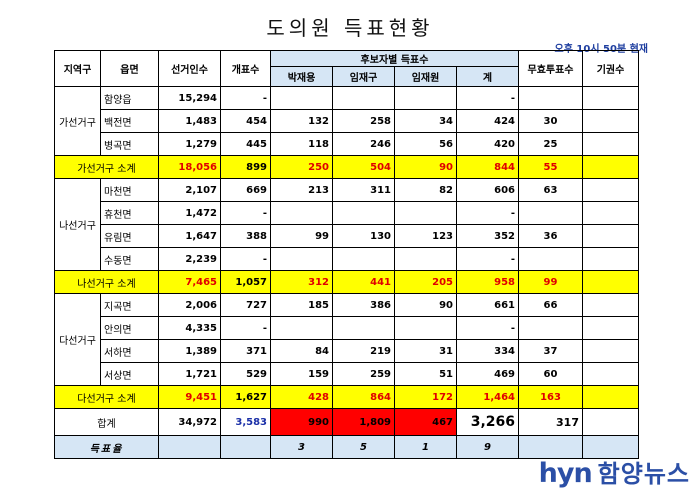 The height and width of the screenshot is (495, 700). Describe the element at coordinates (189, 328) in the screenshot. I see `voters-cell: 4,335` at that location.